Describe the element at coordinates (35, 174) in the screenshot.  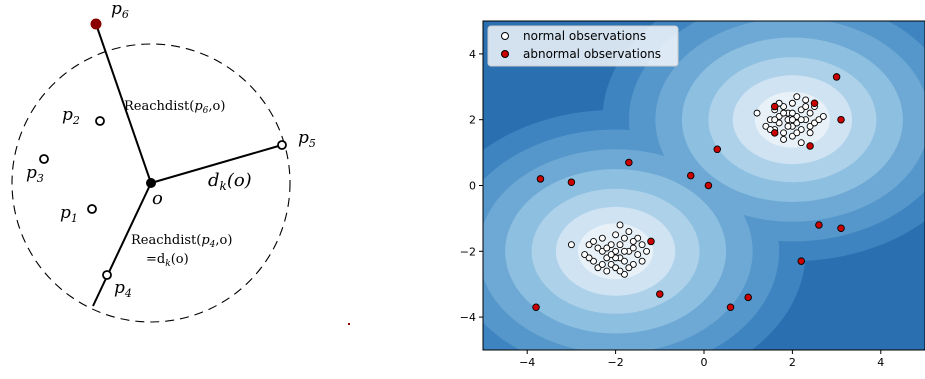
I see `label-p3: p3` at that location.